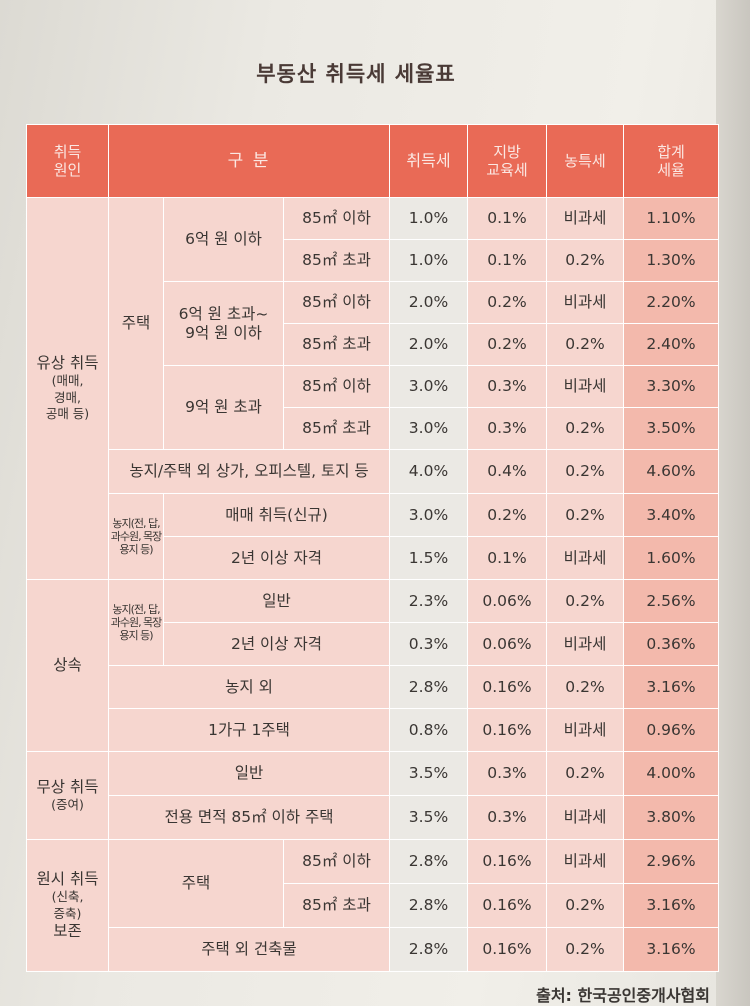  What do you see at coordinates (428, 730) in the screenshot?
I see `acquisition-rate: 0.8%` at bounding box center [428, 730].